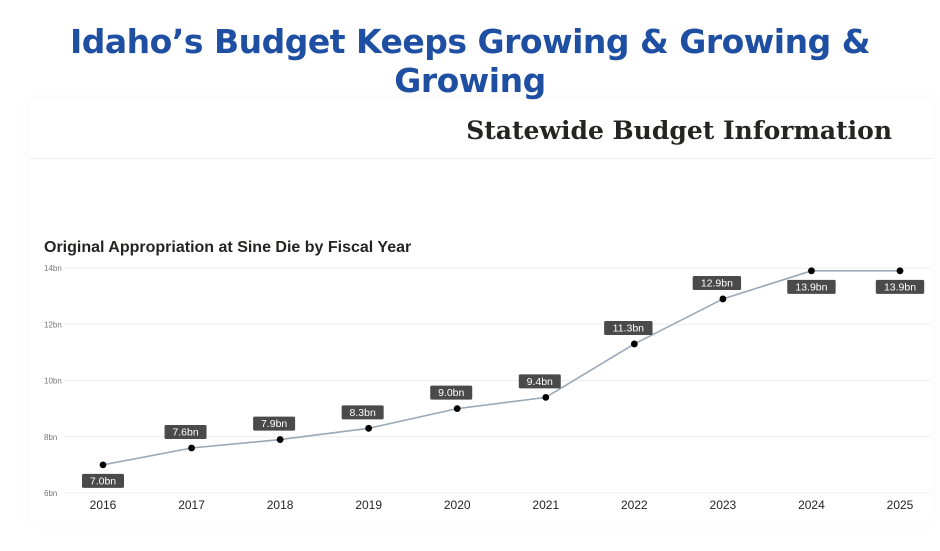  Describe the element at coordinates (481, 158) in the screenshot. I see `header-divider` at that location.